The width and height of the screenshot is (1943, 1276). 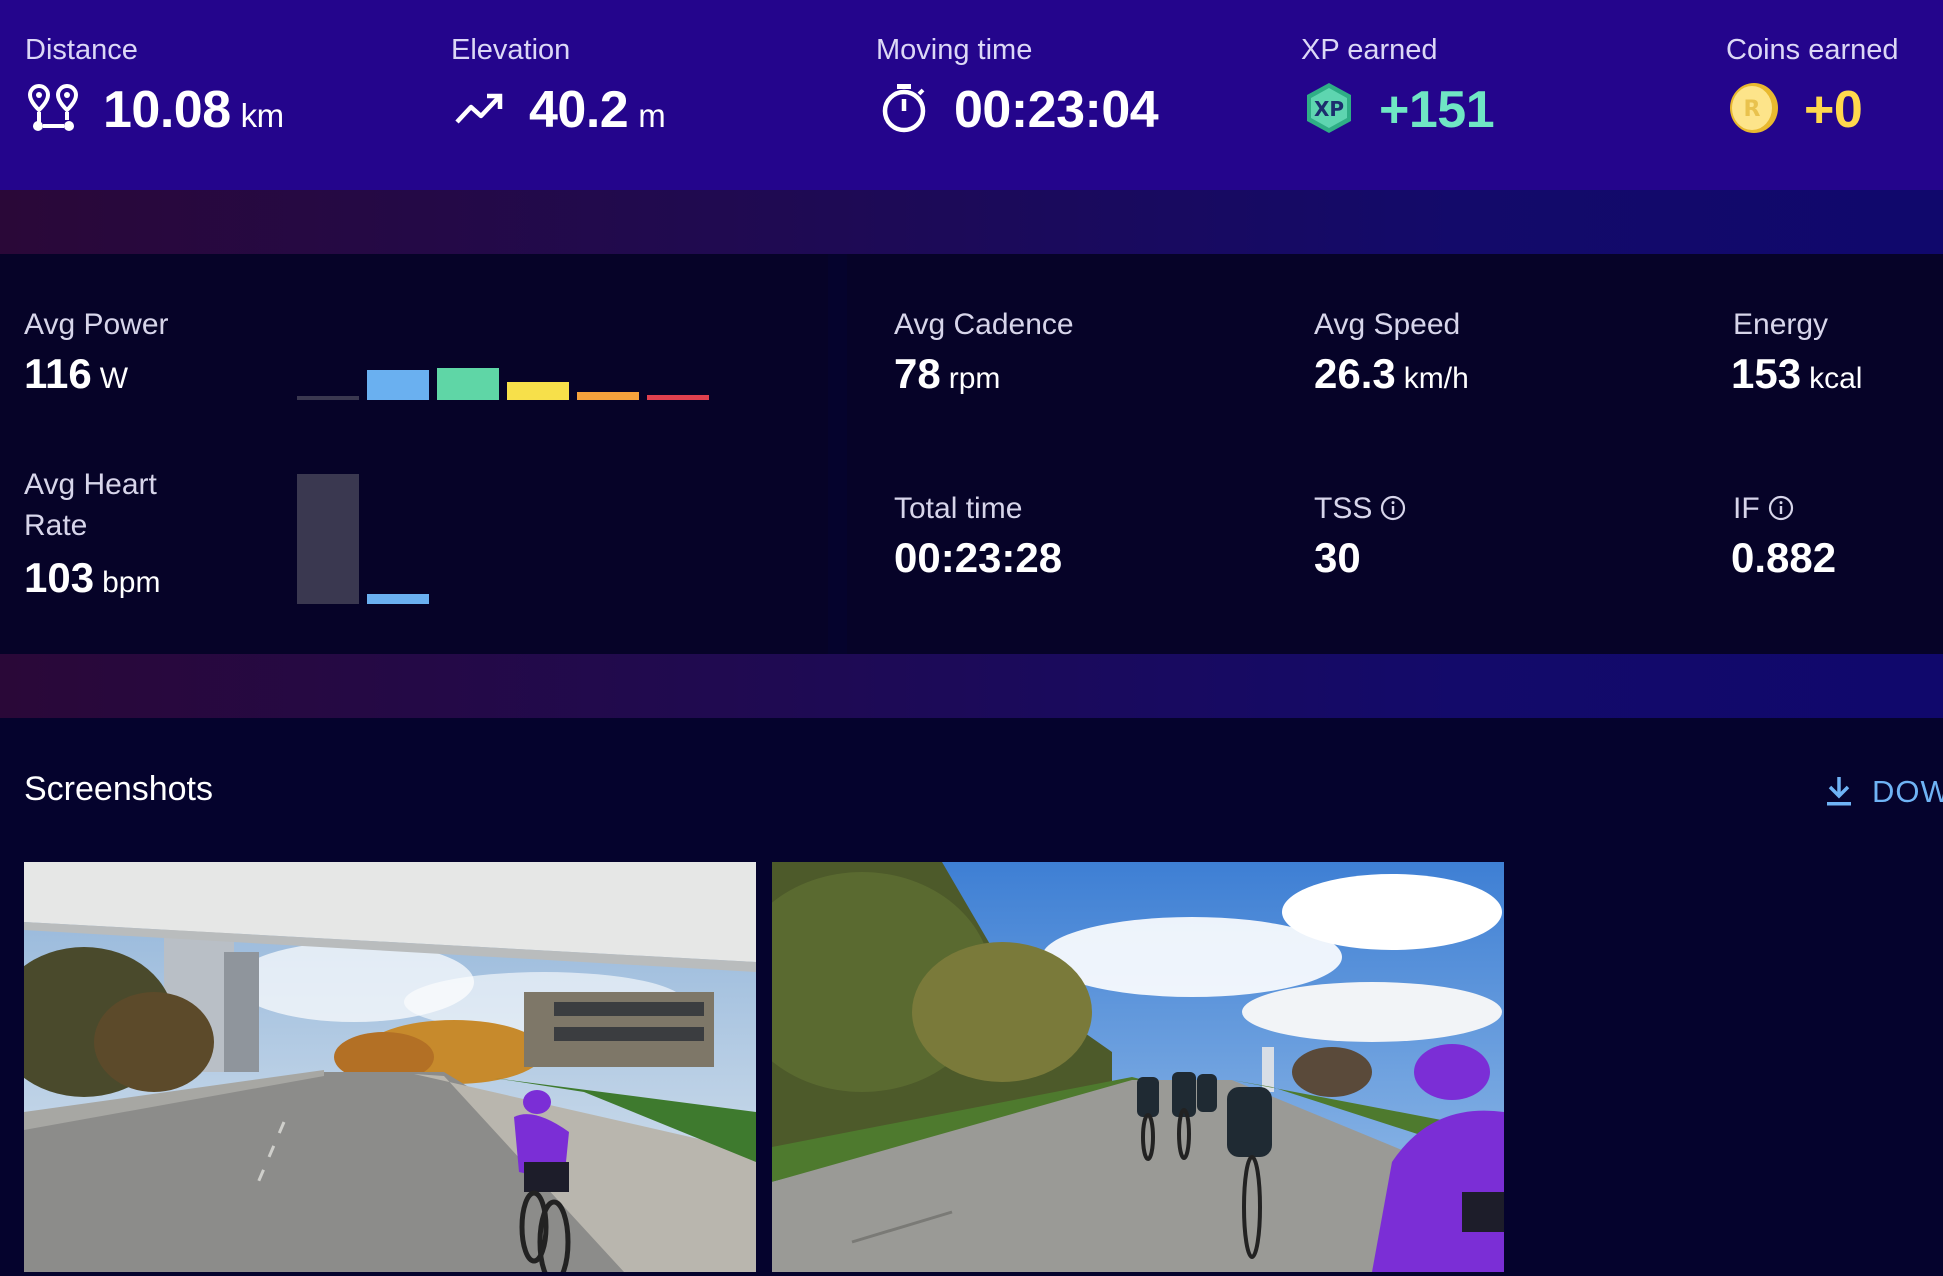 I want to click on total-time-value: 00:23:28, so click(x=978, y=557).